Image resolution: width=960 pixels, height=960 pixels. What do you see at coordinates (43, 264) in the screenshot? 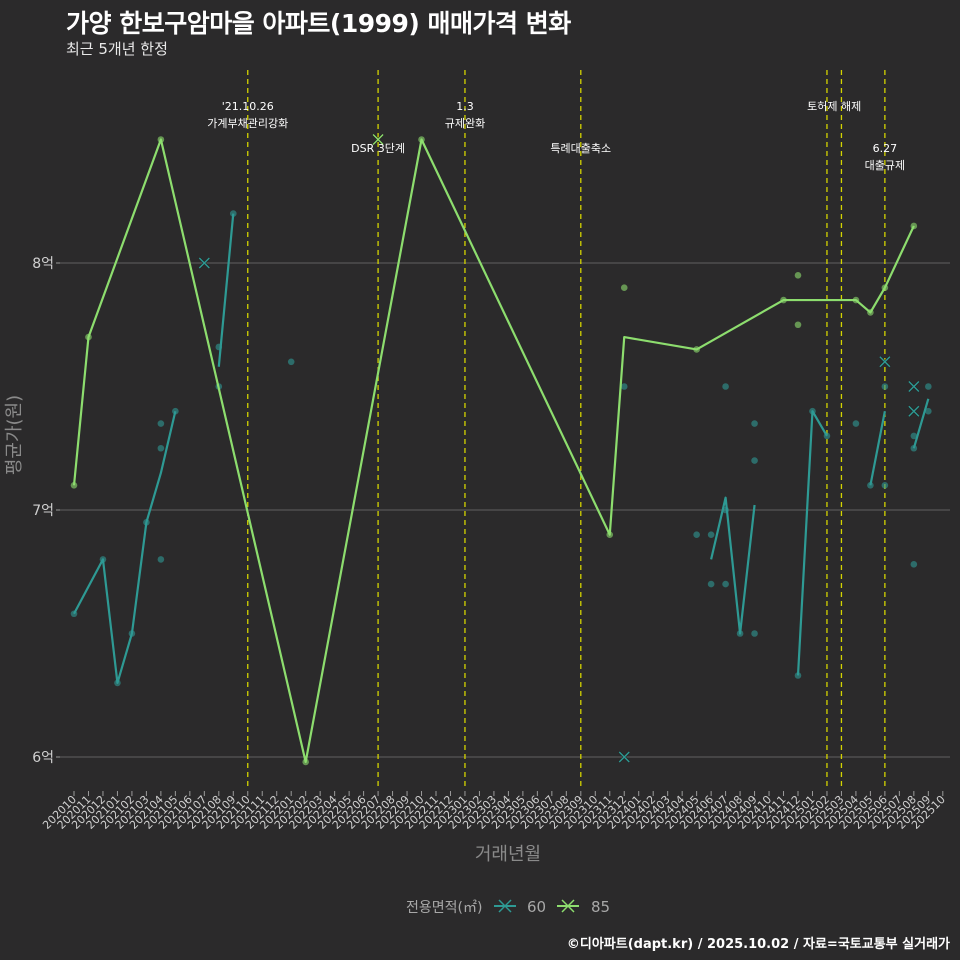
I see `y-tick-label: 8억` at bounding box center [43, 264].